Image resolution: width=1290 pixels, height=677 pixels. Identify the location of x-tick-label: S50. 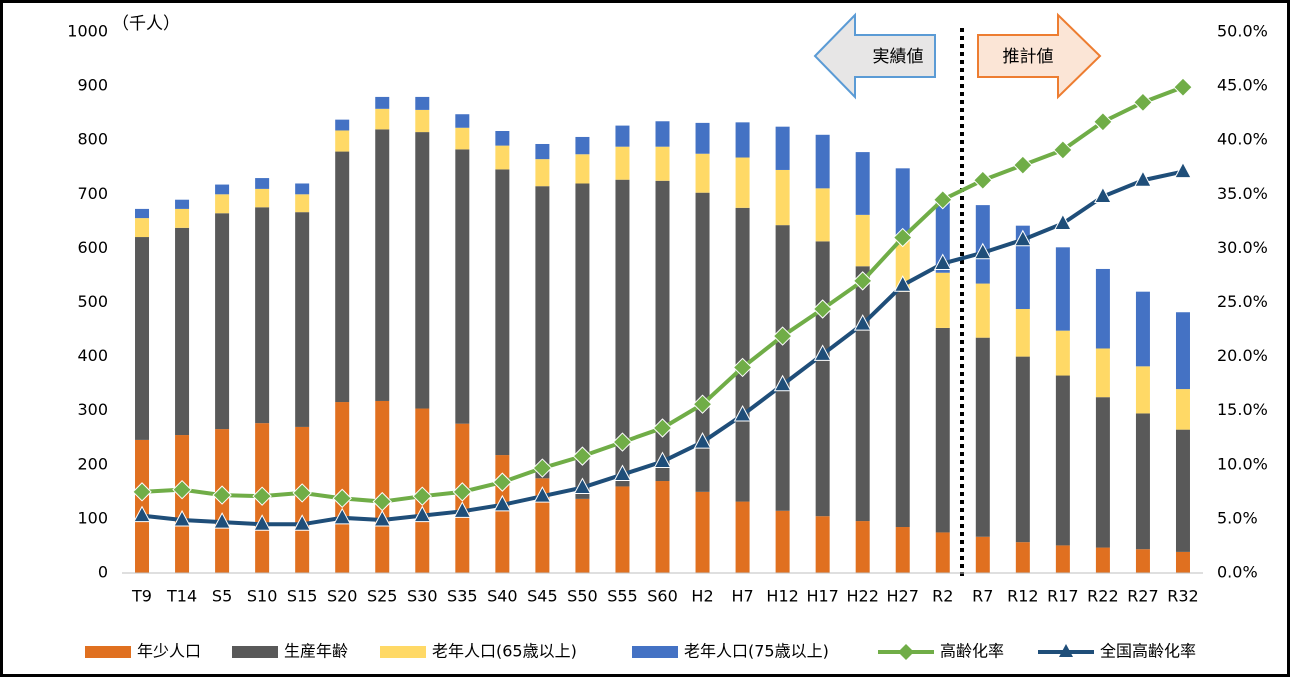
(582, 596).